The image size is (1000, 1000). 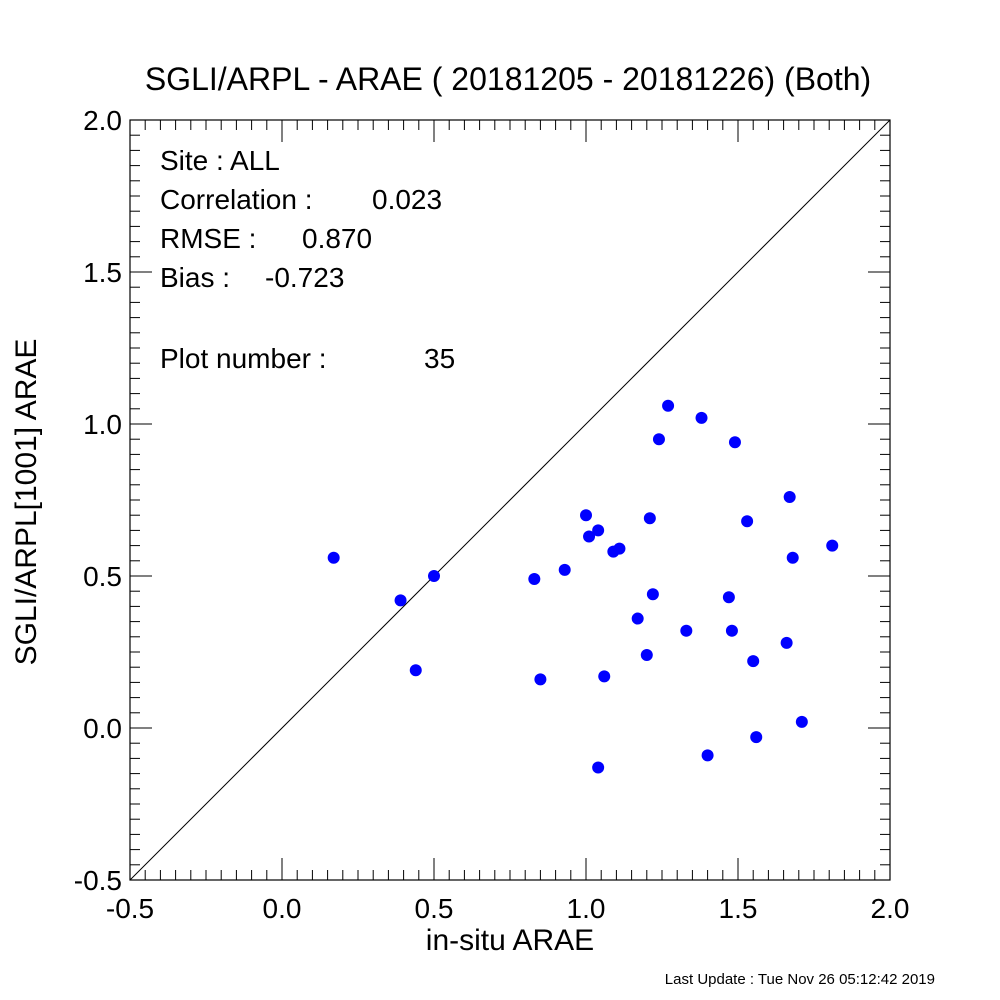 I want to click on stat-plot-number-value: 35, so click(x=439, y=358).